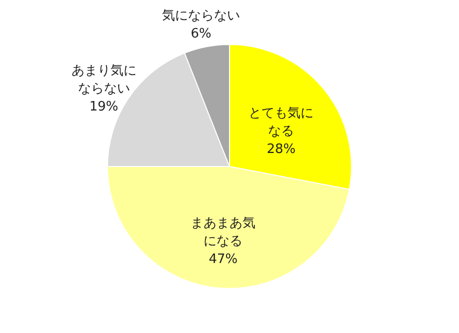  Describe the element at coordinates (223, 232) in the screenshot. I see `slice-label: まあまあ気になる` at that location.